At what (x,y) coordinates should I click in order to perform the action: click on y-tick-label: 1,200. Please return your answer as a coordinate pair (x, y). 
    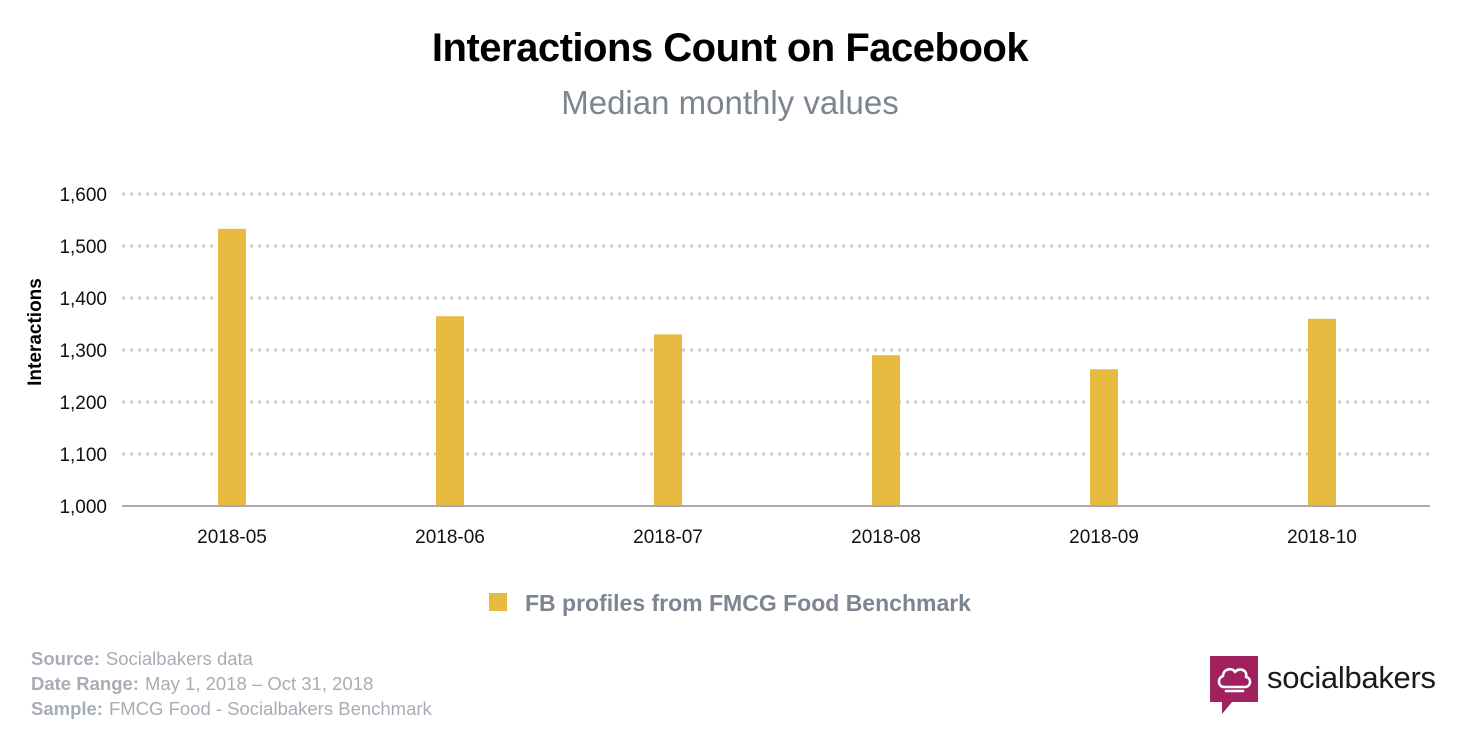
    Looking at the image, I should click on (83, 403).